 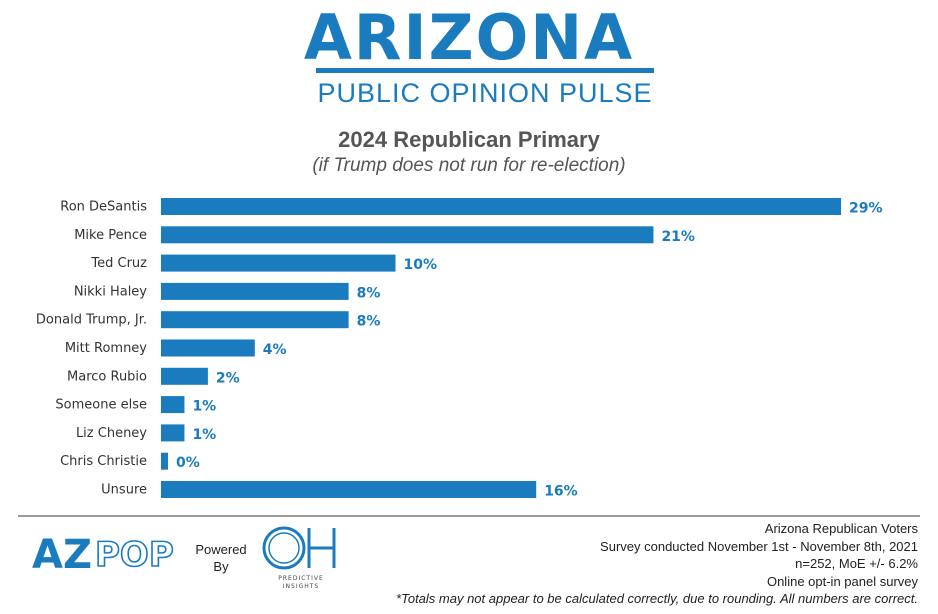 I want to click on value-label: 2%, so click(x=228, y=378).